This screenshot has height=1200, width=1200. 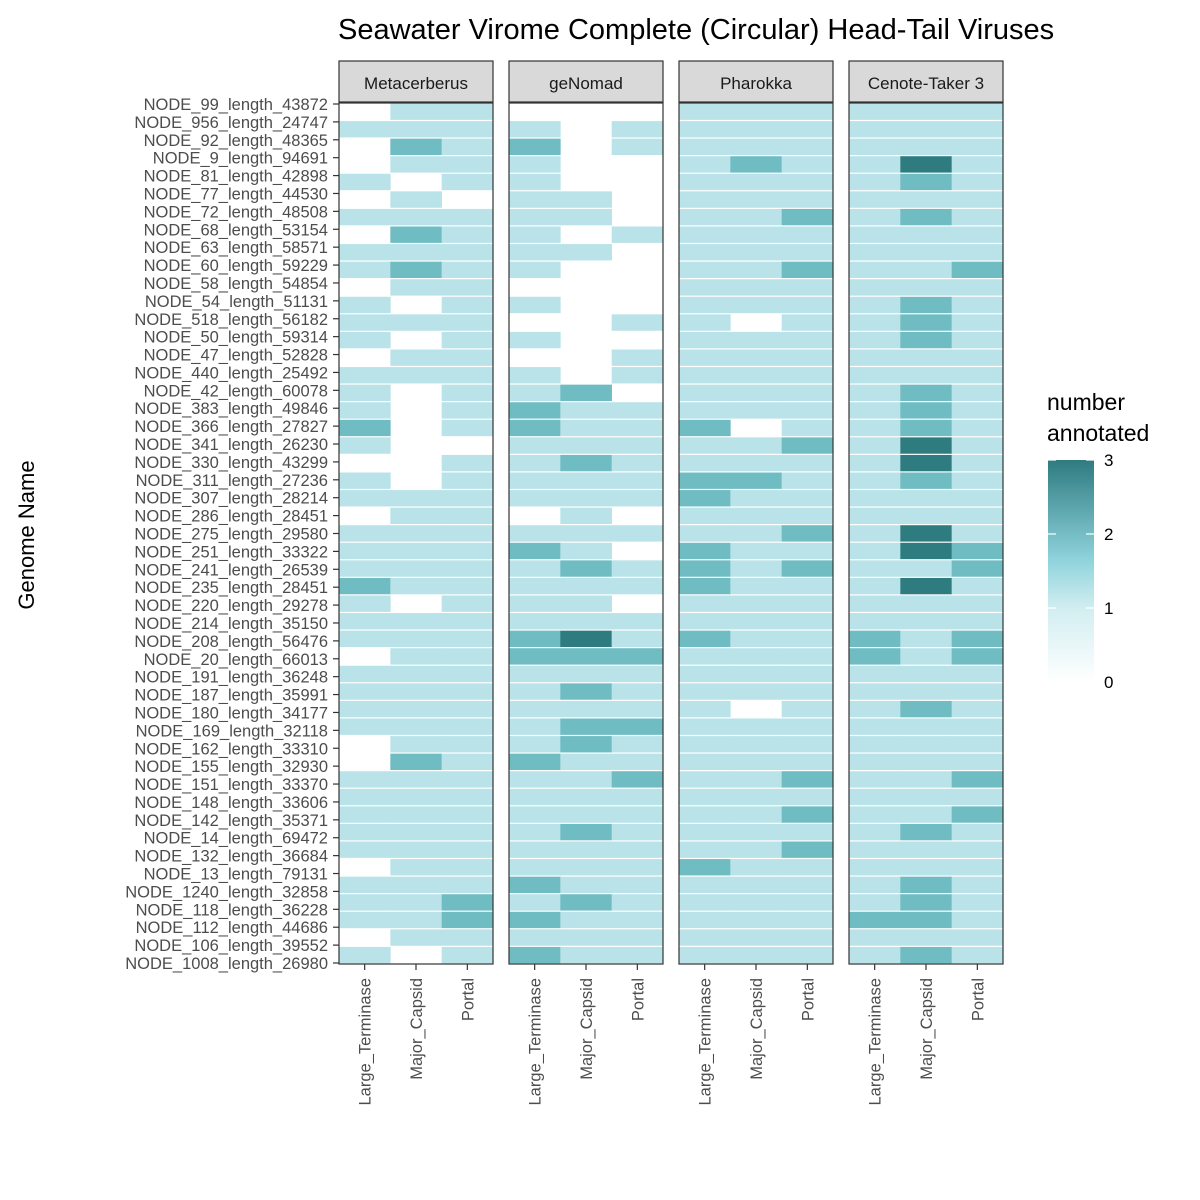 I want to click on panel-strip-label: geNomad, so click(x=586, y=83).